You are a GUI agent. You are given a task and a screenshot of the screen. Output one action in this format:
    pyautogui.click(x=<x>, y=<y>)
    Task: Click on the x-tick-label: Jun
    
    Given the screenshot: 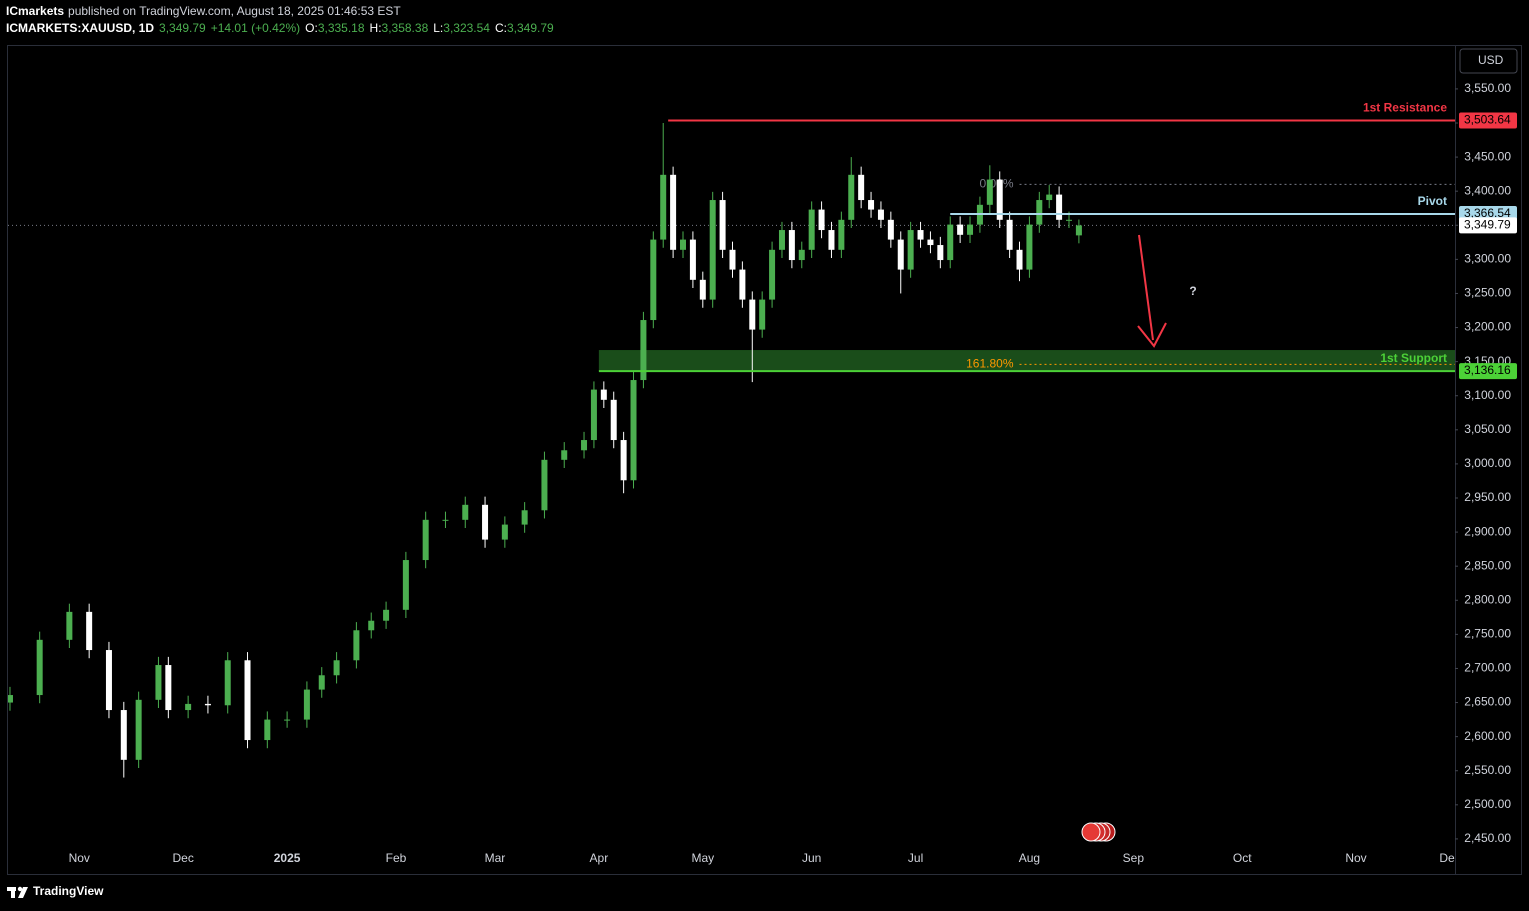 What is the action you would take?
    pyautogui.click(x=811, y=858)
    